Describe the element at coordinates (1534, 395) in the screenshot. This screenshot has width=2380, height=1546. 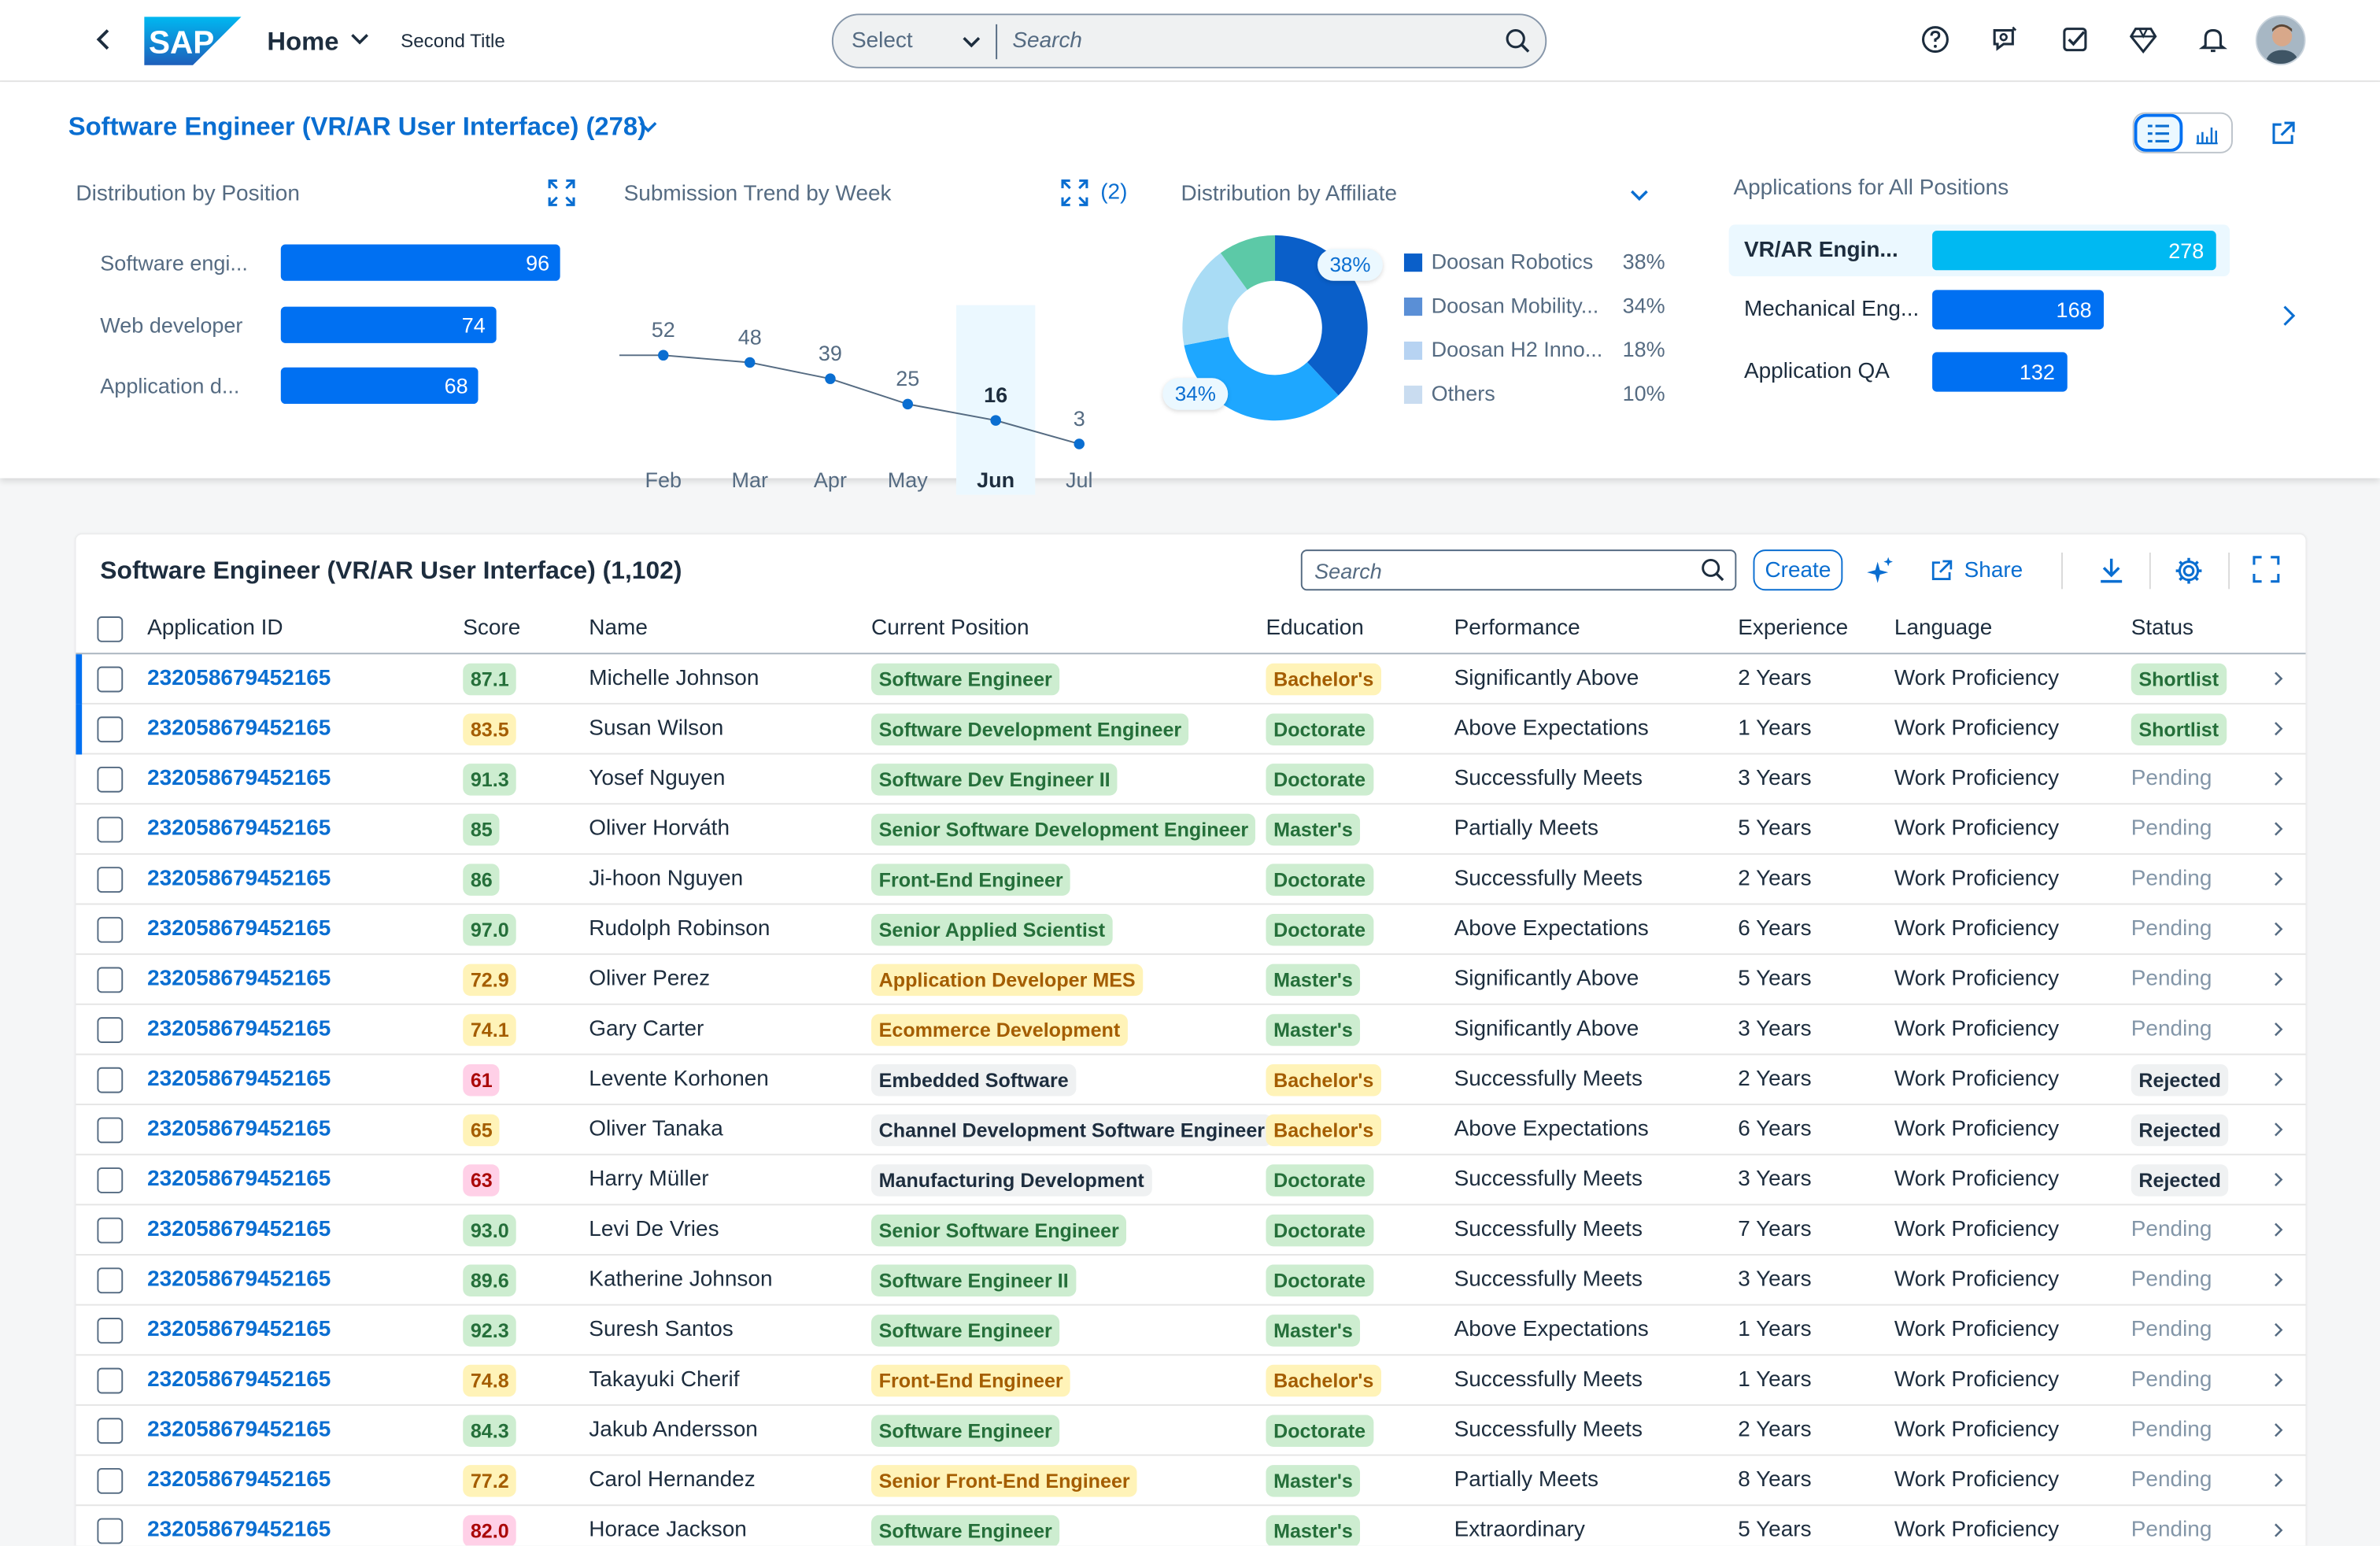
I see `legend-item: Others 10%` at that location.